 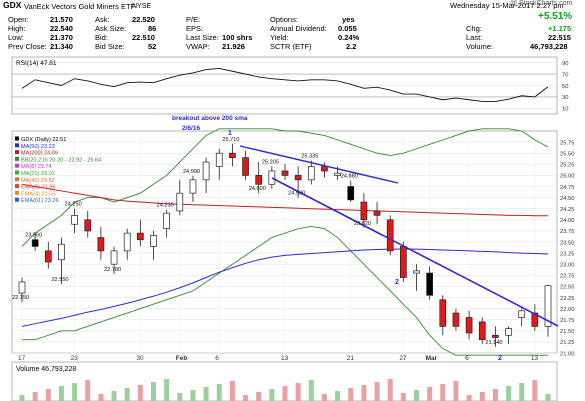 I want to click on price-point-label: 24.990, so click(x=191, y=172).